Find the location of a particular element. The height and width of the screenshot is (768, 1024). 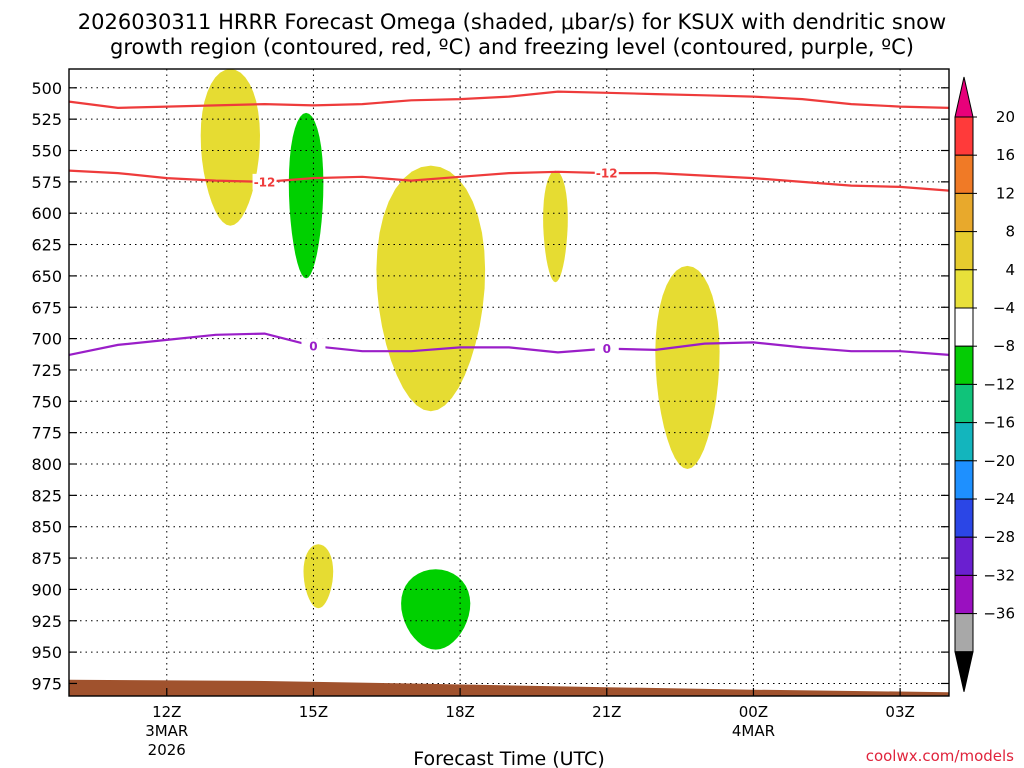

y-tick-label-775: 775 is located at coordinates (46, 433).